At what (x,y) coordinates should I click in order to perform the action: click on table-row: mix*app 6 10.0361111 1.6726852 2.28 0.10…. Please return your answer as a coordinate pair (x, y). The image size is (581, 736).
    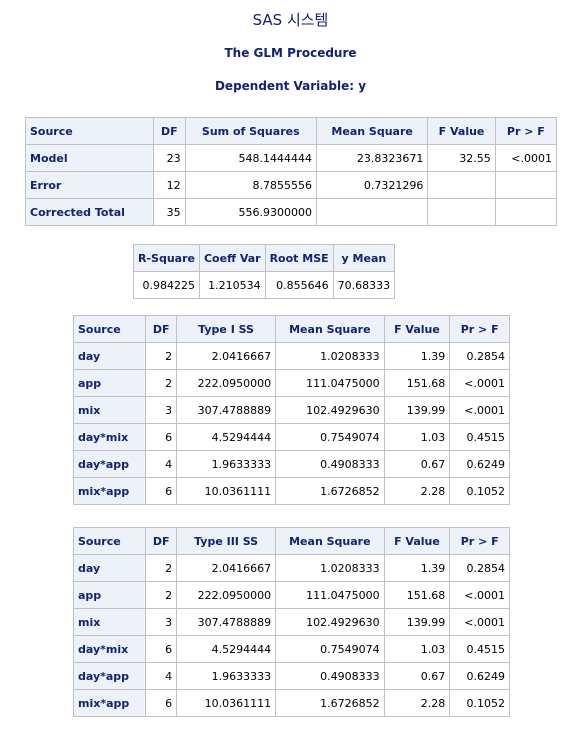
    Looking at the image, I should click on (291, 703).